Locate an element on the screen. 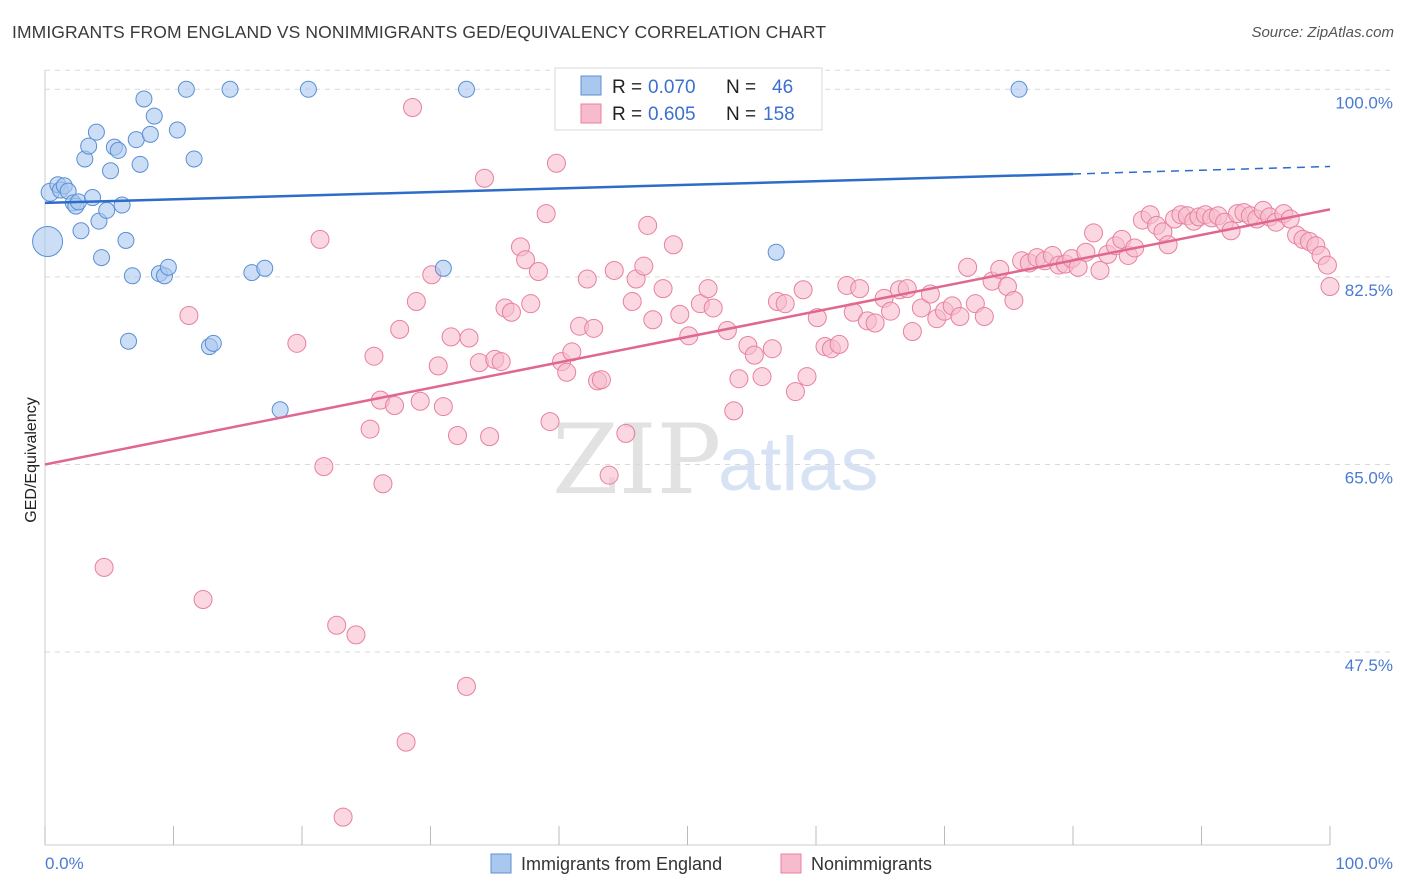  y-tick-label: 65.0% is located at coordinates (1369, 477).